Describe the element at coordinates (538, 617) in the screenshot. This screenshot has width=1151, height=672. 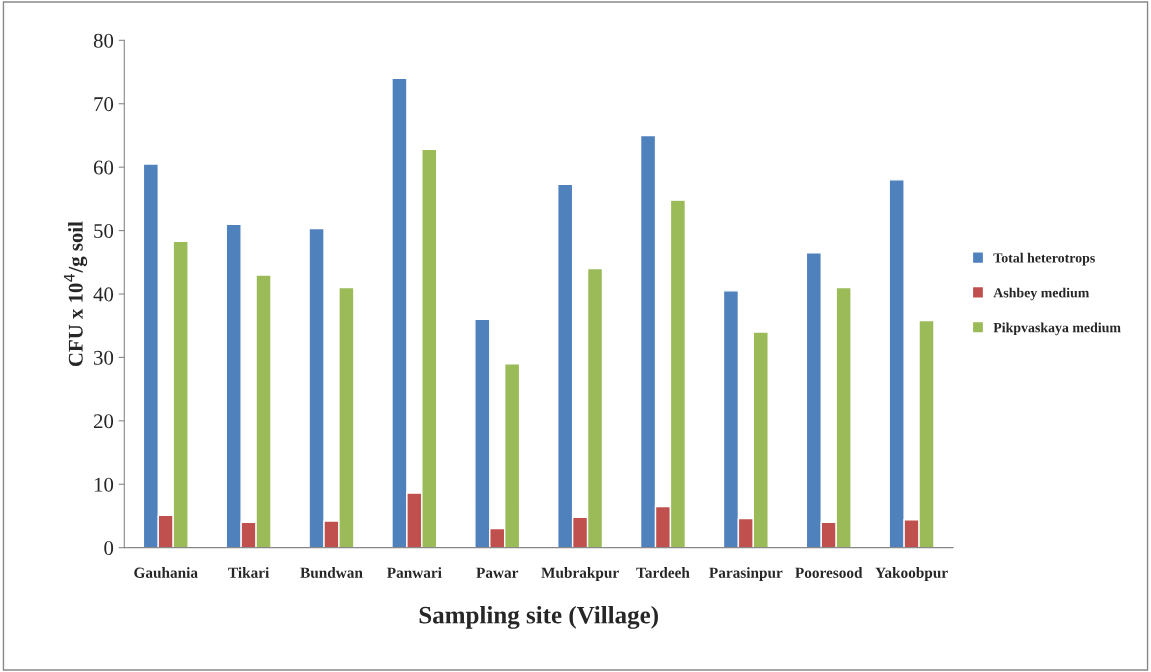
I see `x-axis-title: Sampling site (Village)` at that location.